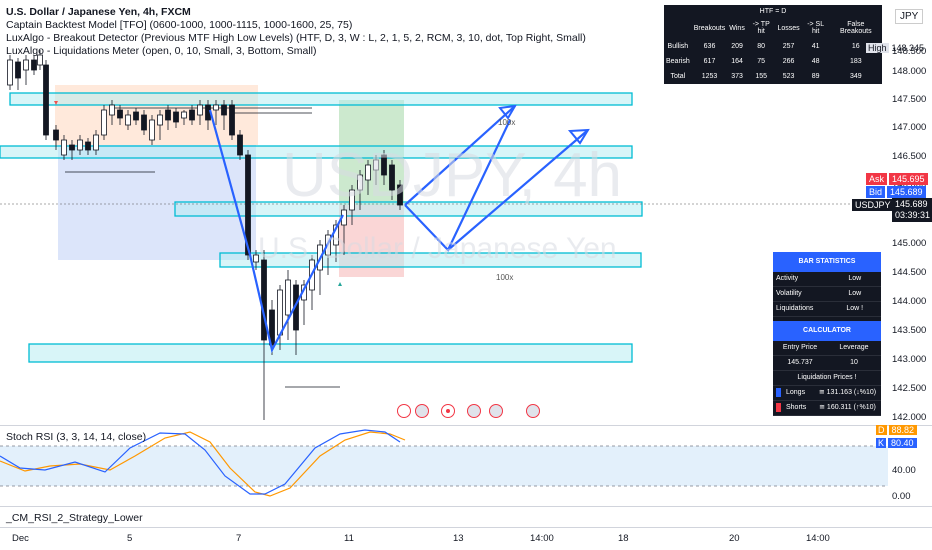  I want to click on stoch-k-label: K, so click(881, 443).